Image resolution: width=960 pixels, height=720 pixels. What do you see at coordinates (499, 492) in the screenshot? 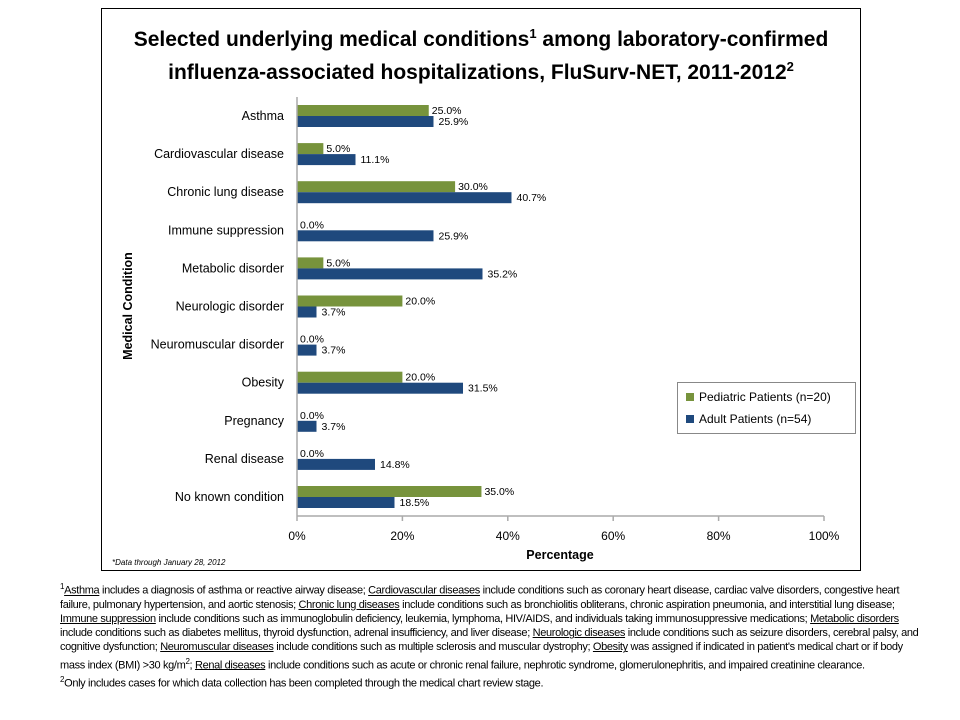
I see `data-label: 35.0%` at bounding box center [499, 492].